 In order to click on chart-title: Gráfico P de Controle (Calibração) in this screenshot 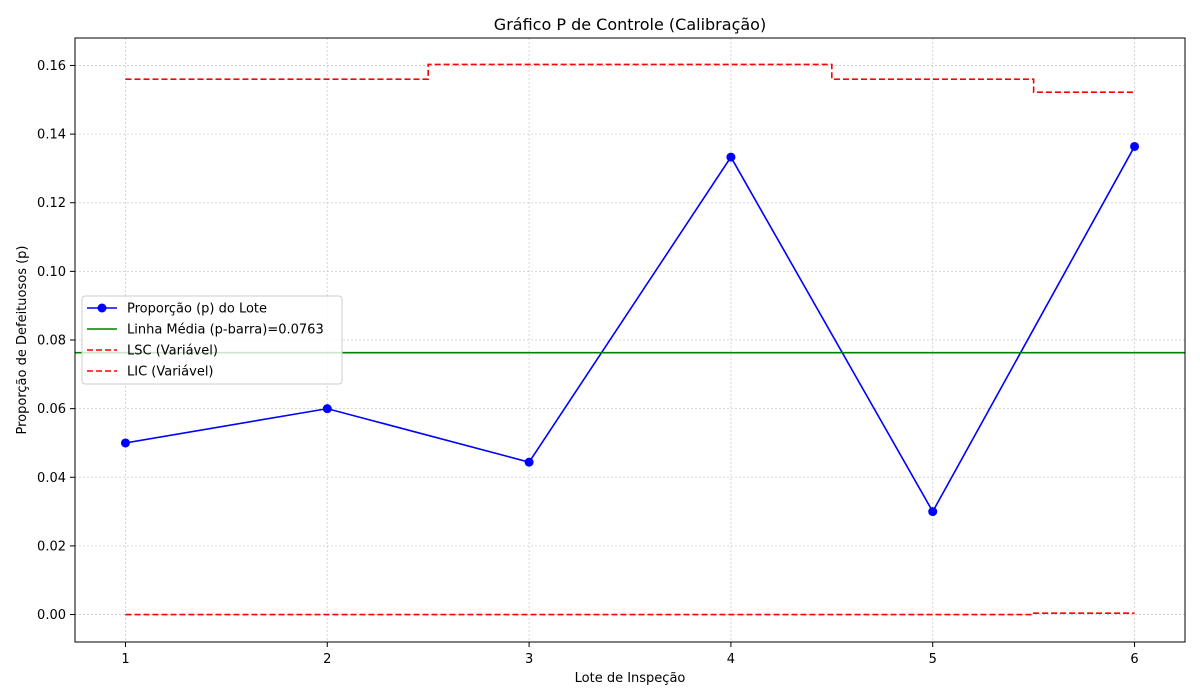, I will do `click(630, 24)`.